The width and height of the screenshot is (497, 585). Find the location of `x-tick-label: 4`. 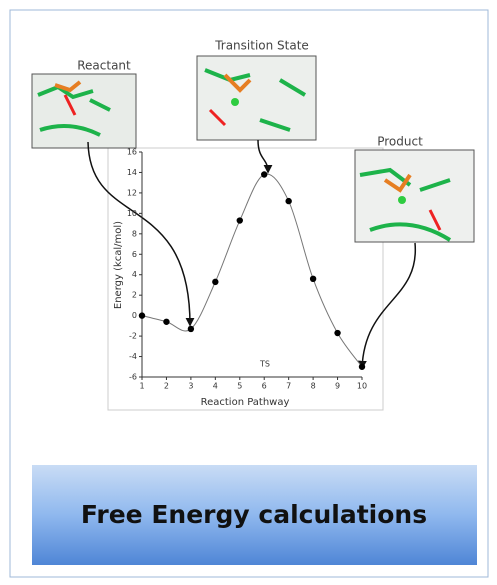

x-tick-label: 4 is located at coordinates (215, 386).